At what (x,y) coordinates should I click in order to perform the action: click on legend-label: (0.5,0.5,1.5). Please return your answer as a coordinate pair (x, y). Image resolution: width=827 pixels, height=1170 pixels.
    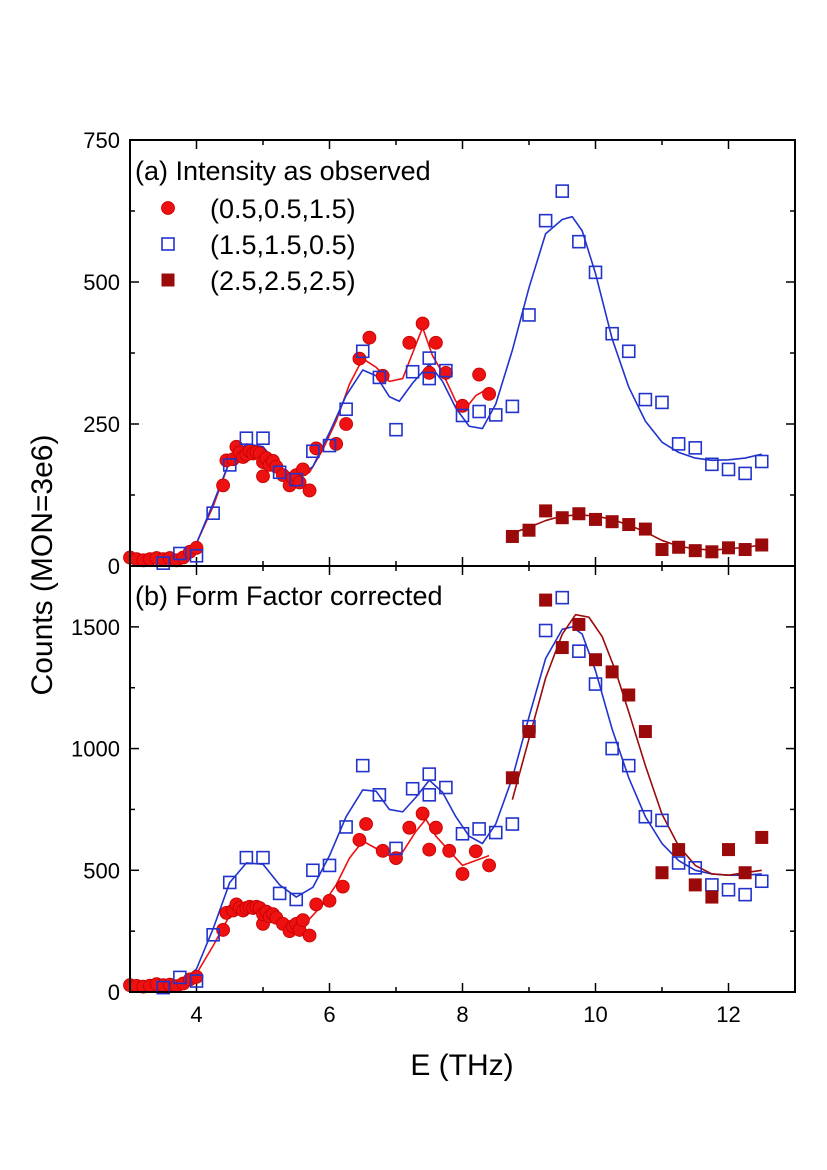
    Looking at the image, I should click on (283, 209).